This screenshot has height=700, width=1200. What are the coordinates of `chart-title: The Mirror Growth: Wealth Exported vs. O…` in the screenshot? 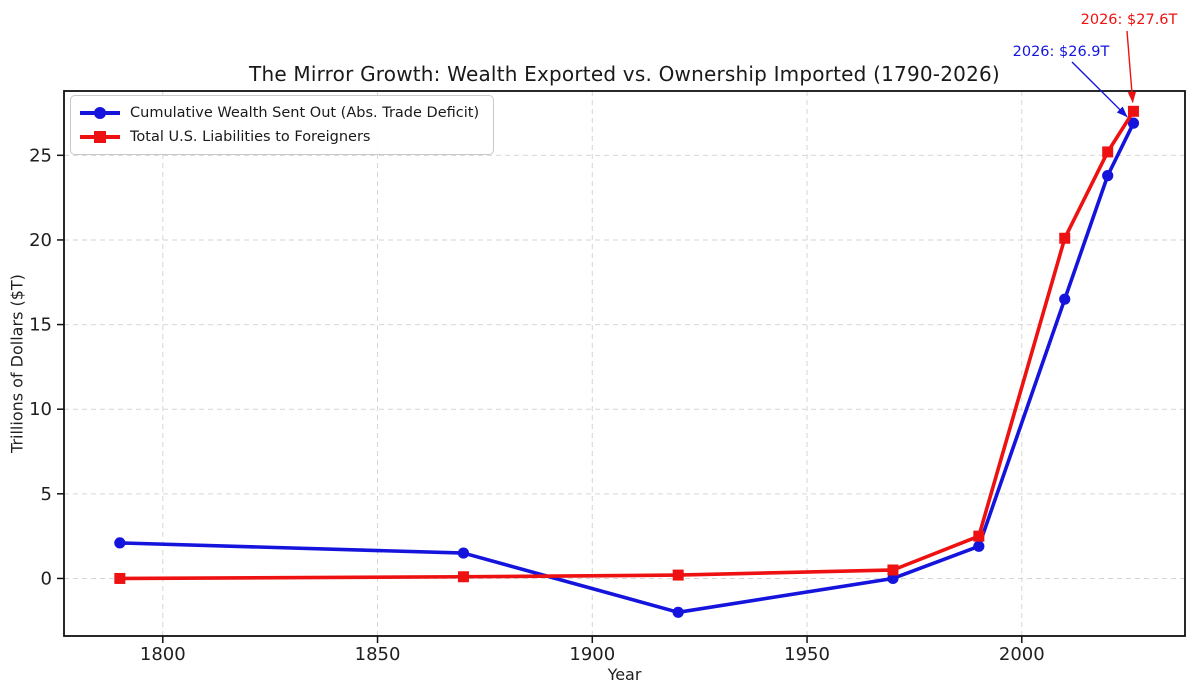 It's located at (624, 74).